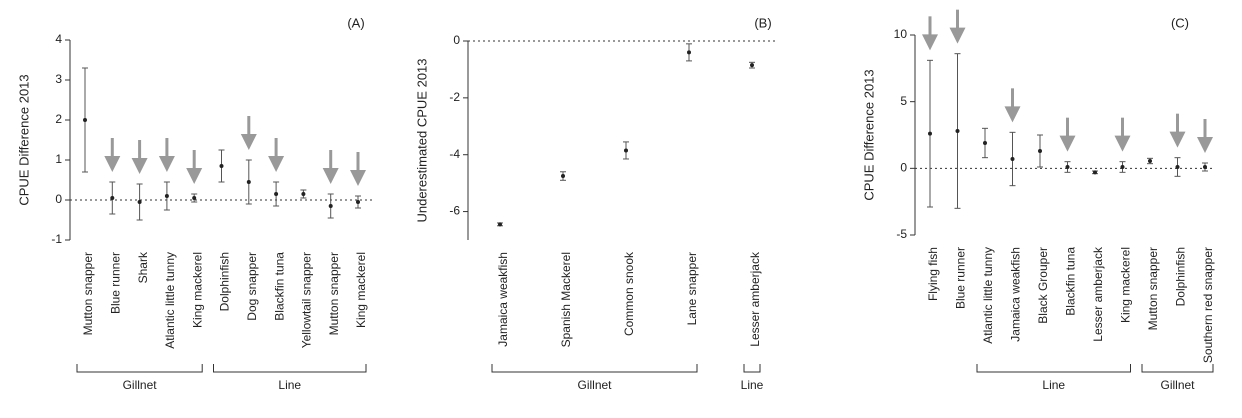 Image resolution: width=1242 pixels, height=418 pixels. I want to click on y-tick-label: -1, so click(56, 239).